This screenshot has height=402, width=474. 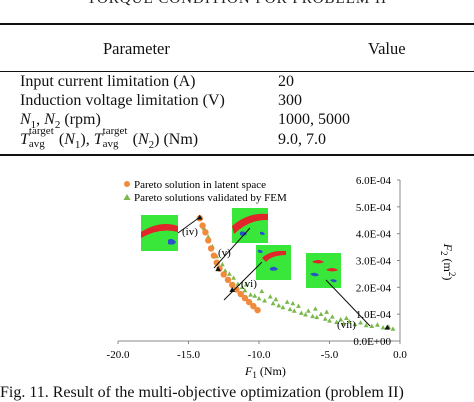 I want to click on leader-v, so click(x=232, y=248).